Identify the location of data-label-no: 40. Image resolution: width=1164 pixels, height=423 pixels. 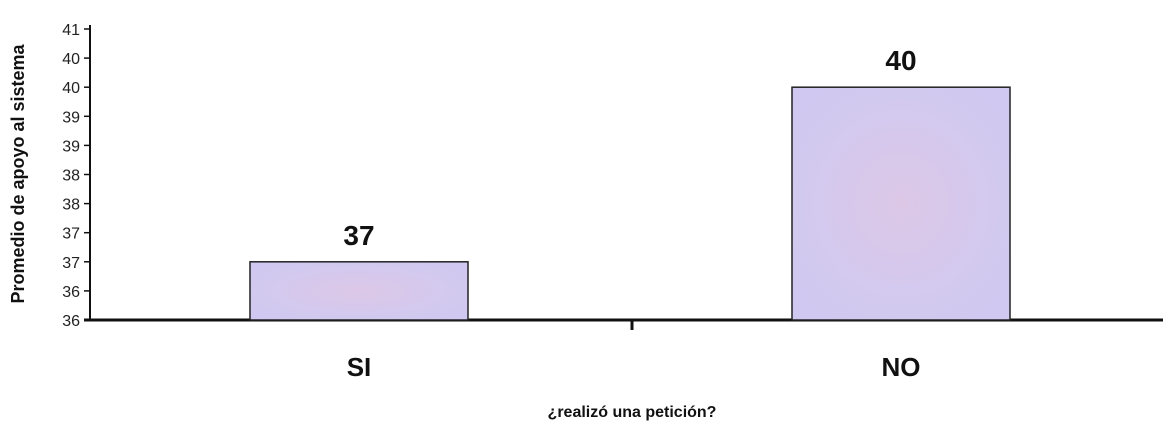
(900, 60).